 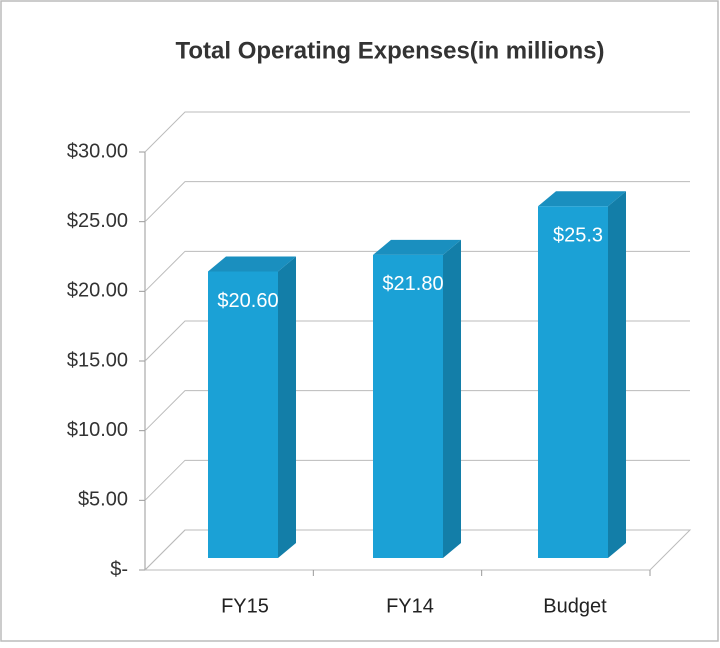 What do you see at coordinates (97, 430) in the screenshot?
I see `y-tick-label: $10.00` at bounding box center [97, 430].